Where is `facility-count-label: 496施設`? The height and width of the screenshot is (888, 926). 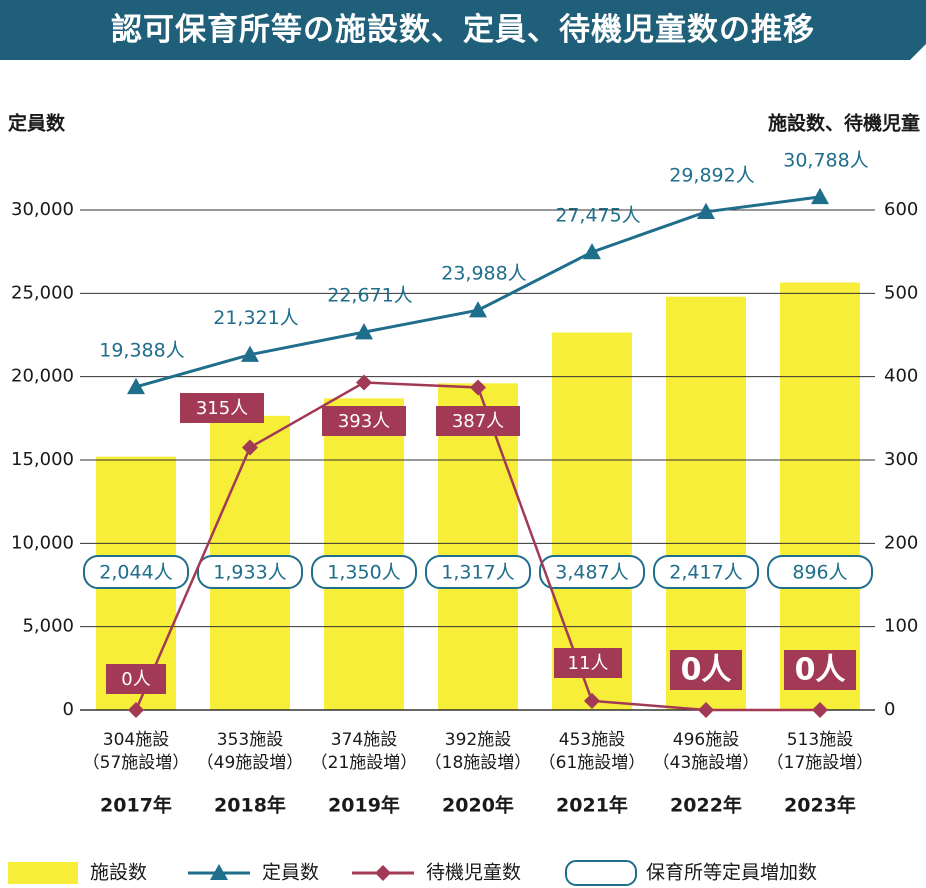
facility-count-label: 496施設 is located at coordinates (706, 740).